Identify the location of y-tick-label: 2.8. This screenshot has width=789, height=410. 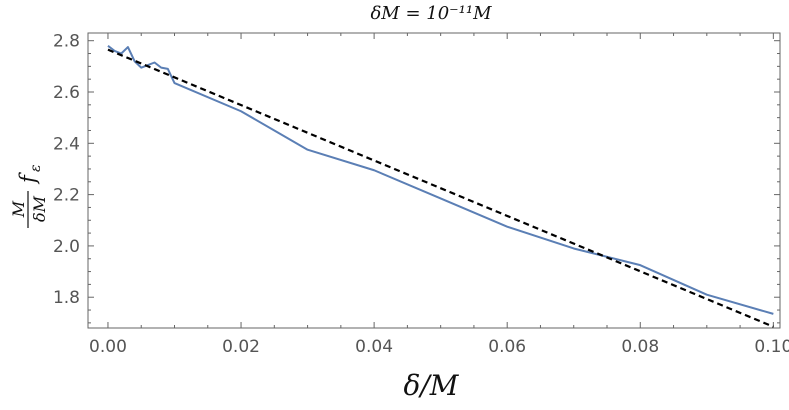
(66, 42).